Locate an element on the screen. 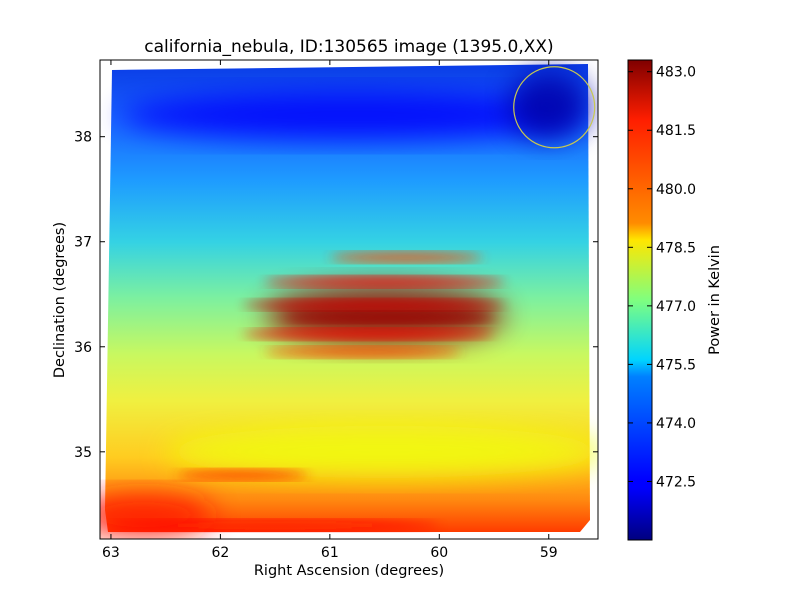  x-tick-label: 60 is located at coordinates (439, 553).